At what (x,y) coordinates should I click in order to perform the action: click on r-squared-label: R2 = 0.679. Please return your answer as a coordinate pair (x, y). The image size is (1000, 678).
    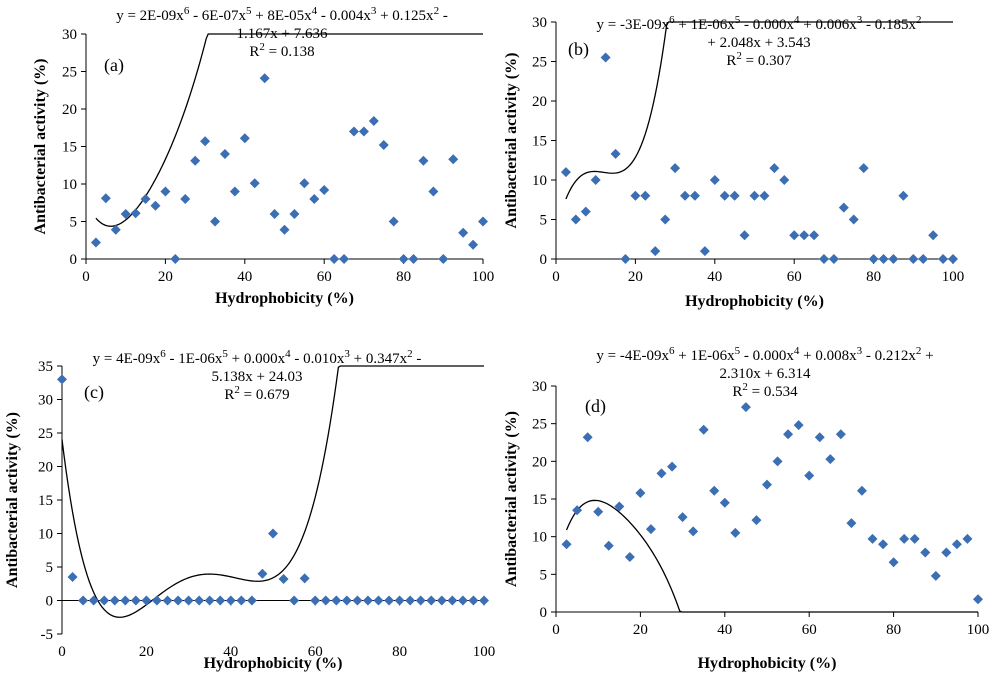
    Looking at the image, I should click on (256, 393).